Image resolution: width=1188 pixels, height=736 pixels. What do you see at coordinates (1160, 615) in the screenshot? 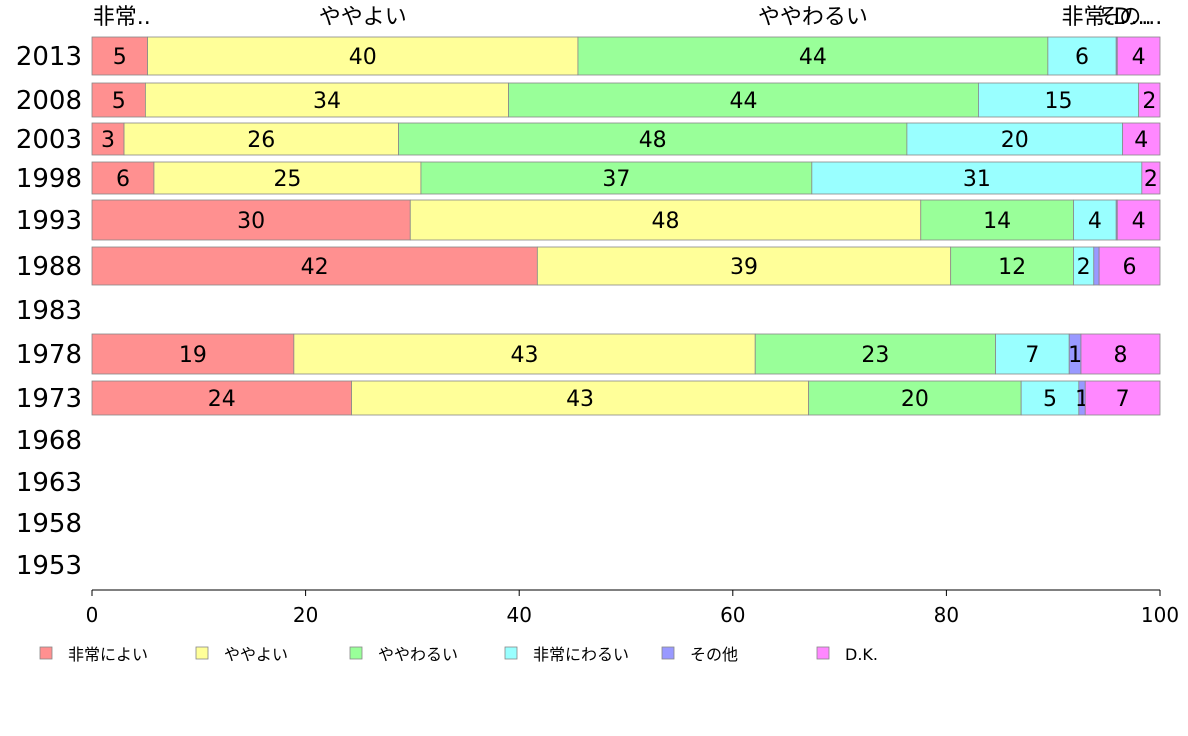
I see `x-tick-label-100: 100` at bounding box center [1160, 615].